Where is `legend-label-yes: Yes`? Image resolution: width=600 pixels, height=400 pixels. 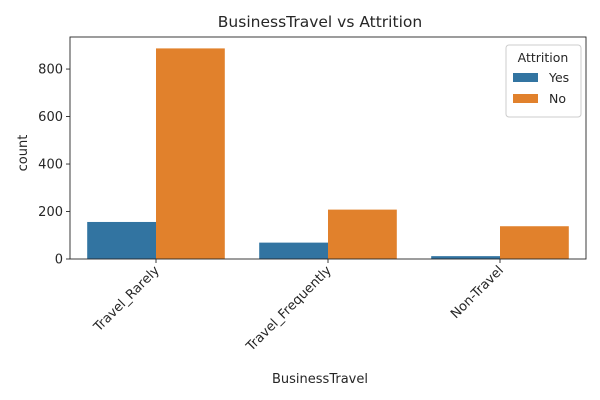
legend-label-yes: Yes is located at coordinates (558, 77).